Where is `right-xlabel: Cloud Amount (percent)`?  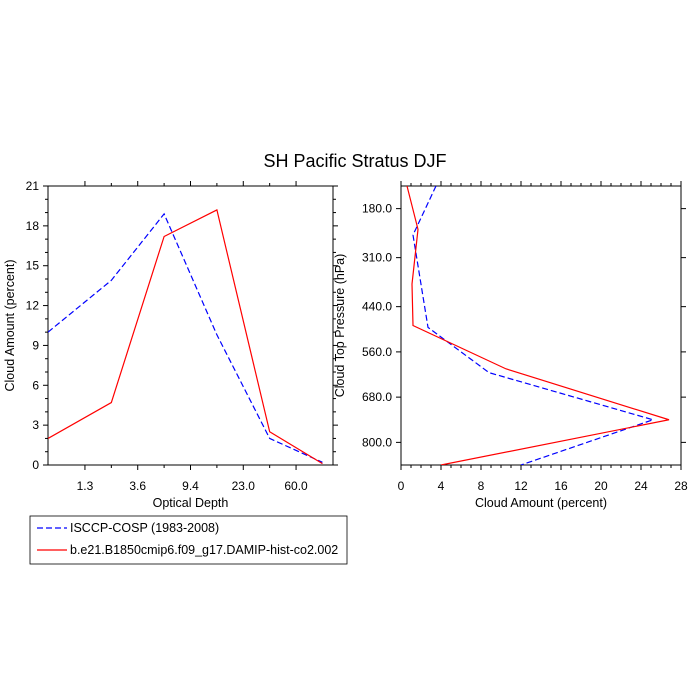
right-xlabel: Cloud Amount (percent) is located at coordinates (541, 503).